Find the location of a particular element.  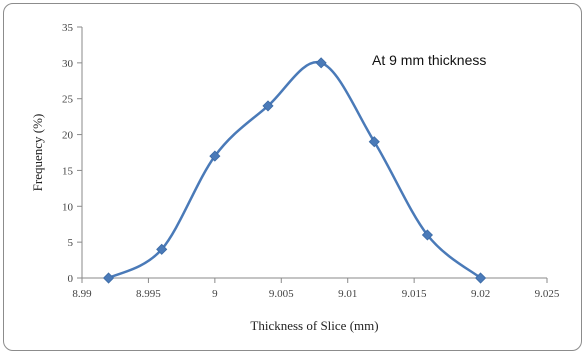

x-tick-label: 9.015 is located at coordinates (414, 294).